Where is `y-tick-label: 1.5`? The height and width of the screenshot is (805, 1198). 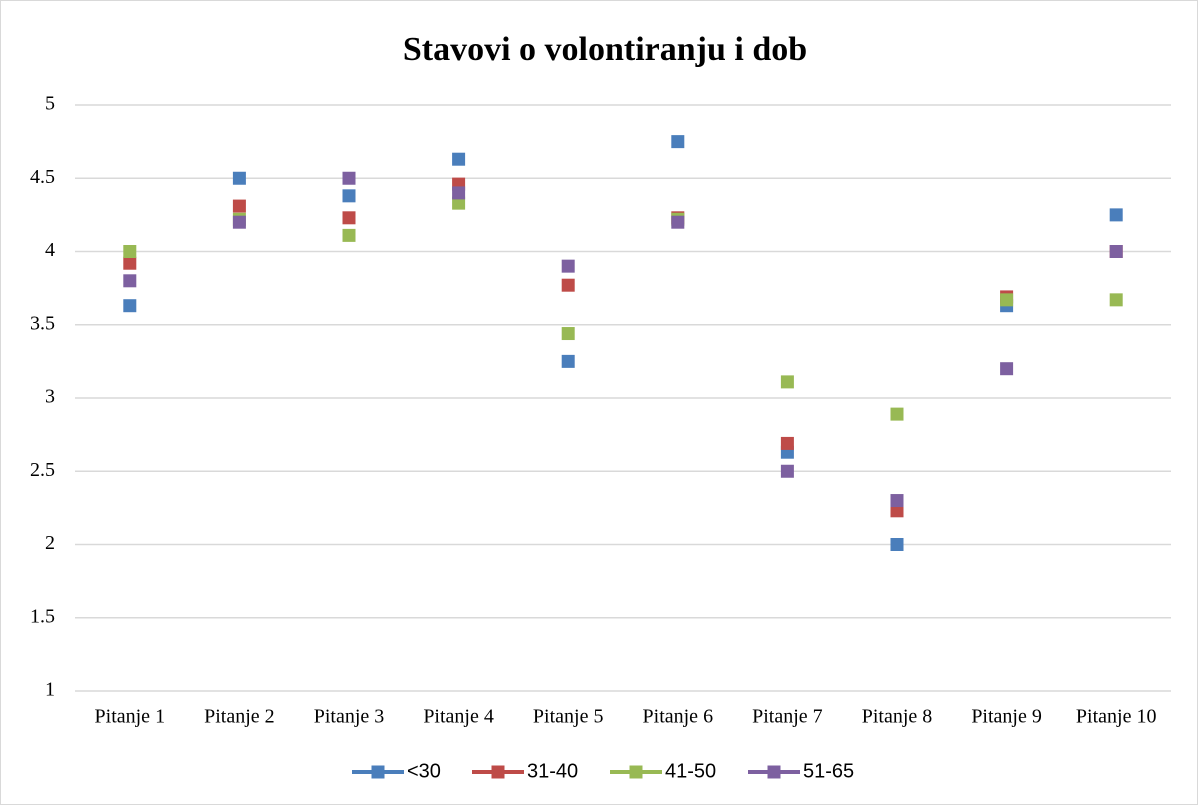
y-tick-label: 1.5 is located at coordinates (42, 616).